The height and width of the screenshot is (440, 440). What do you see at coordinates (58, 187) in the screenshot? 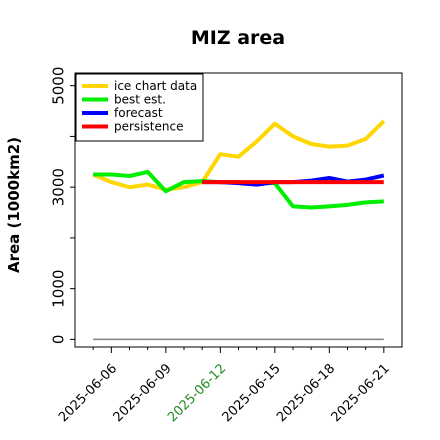
I see `y-tick-label: 3000` at bounding box center [58, 187].